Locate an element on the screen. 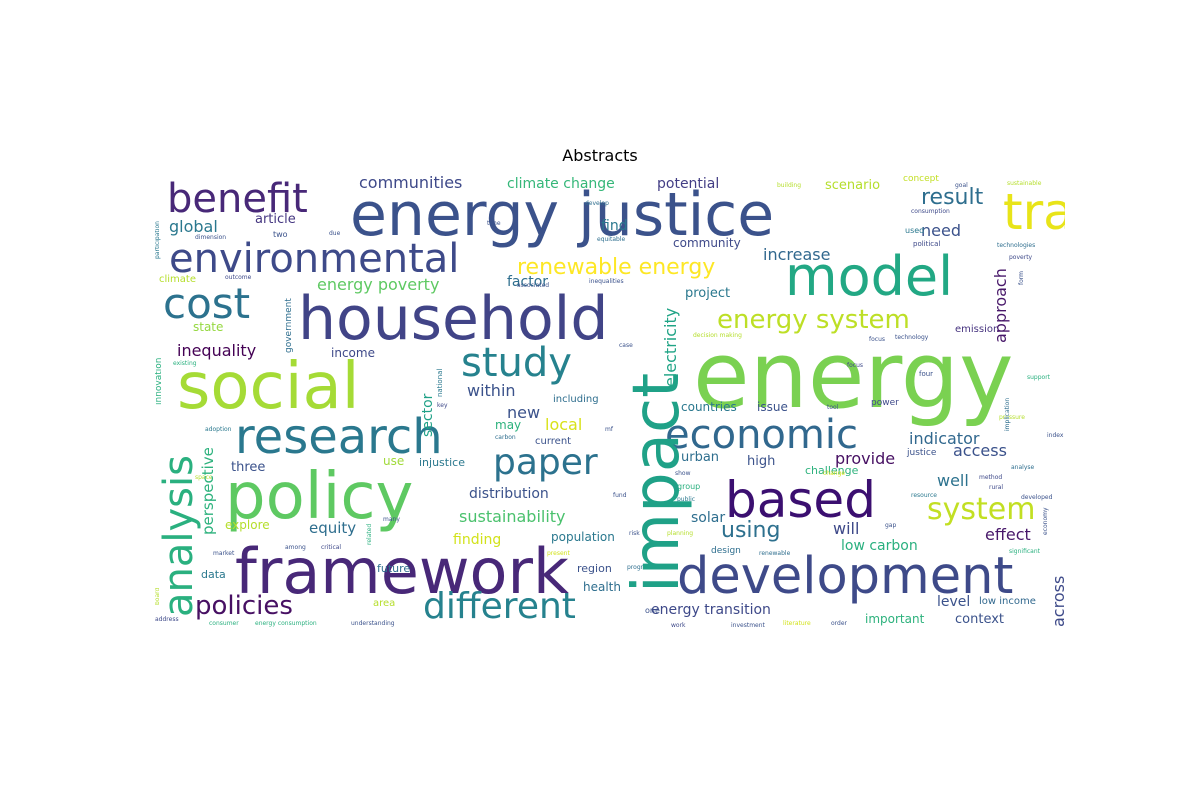 Image resolution: width=1200 pixels, height=800 pixels. cloud-word: scenario is located at coordinates (853, 185).